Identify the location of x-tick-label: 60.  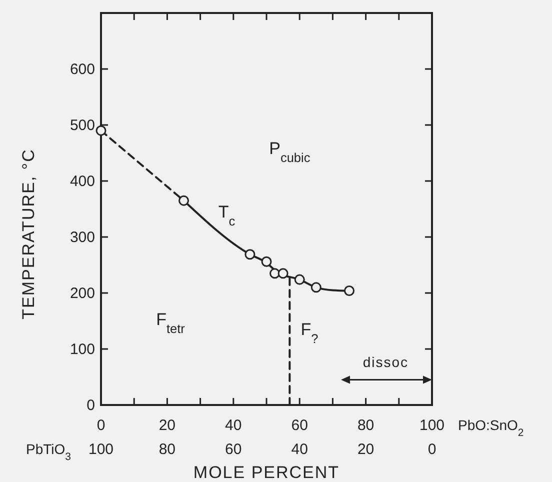
(299, 425).